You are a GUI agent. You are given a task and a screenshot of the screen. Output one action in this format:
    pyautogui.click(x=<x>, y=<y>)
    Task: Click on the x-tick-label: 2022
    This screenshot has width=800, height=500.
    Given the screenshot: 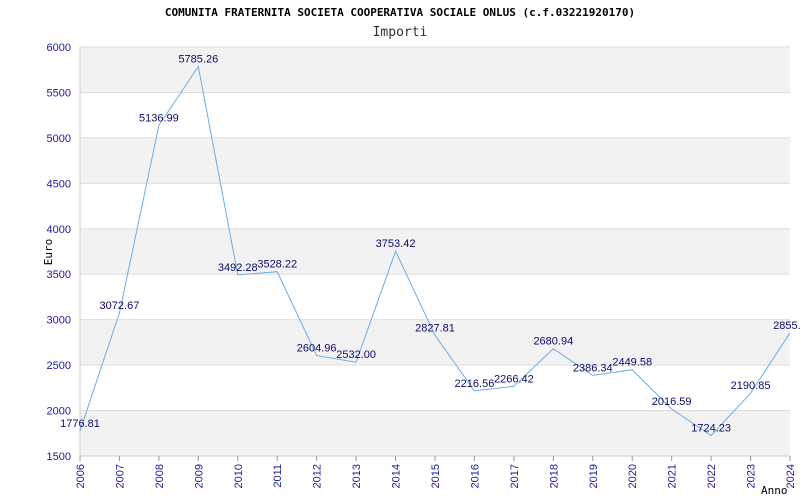 What is the action you would take?
    pyautogui.click(x=712, y=476)
    